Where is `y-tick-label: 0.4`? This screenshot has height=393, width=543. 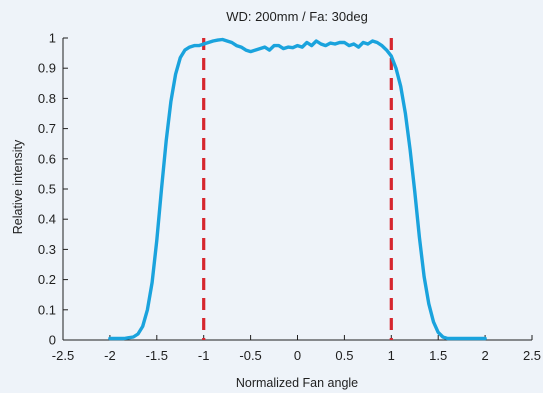
y-tick-label: 0.4 is located at coordinates (47, 219).